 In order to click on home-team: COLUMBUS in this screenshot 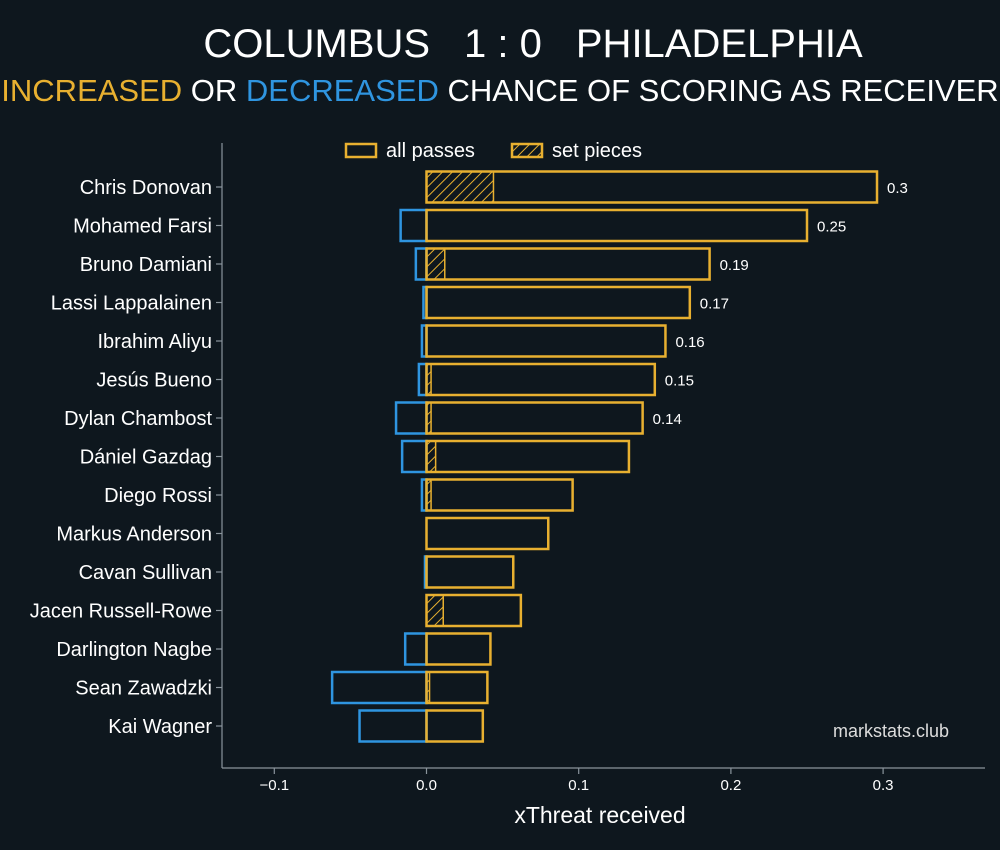, I will do `click(316, 44)`.